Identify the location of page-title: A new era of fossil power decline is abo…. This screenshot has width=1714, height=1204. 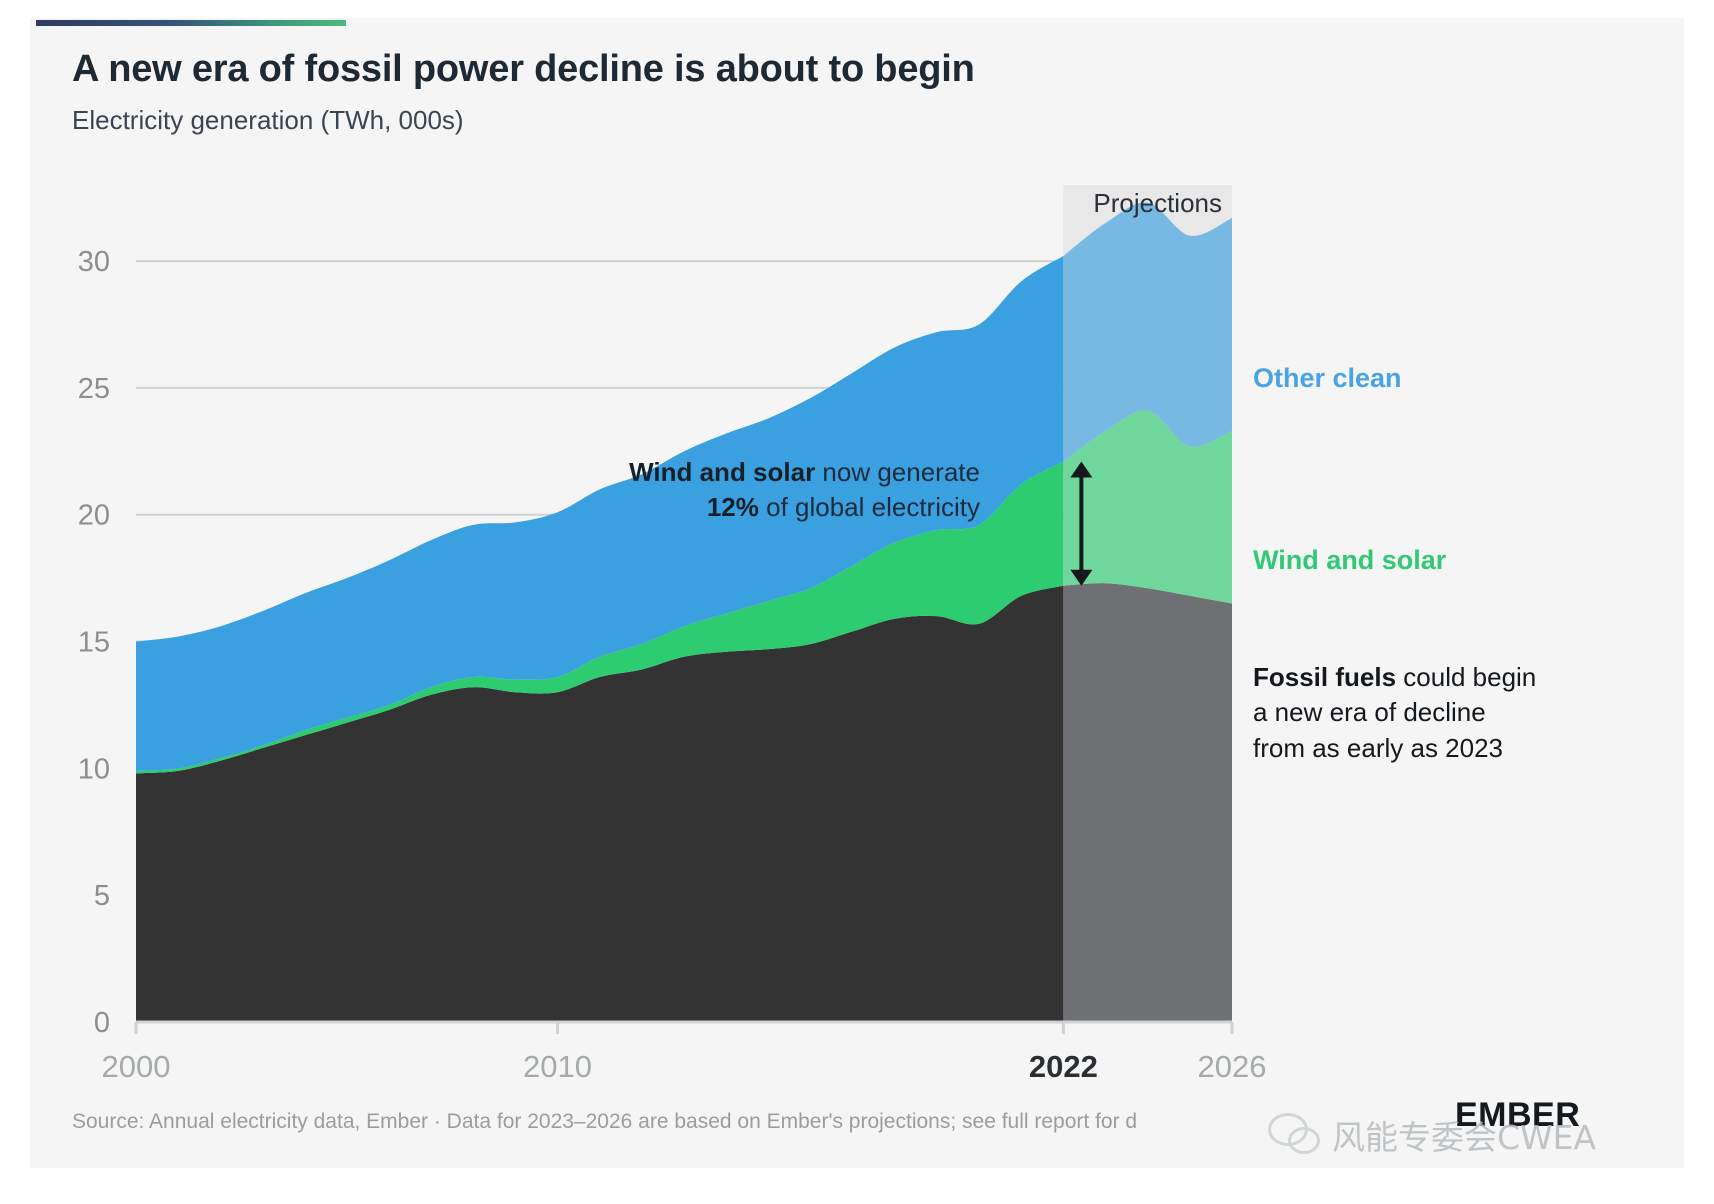
(523, 69).